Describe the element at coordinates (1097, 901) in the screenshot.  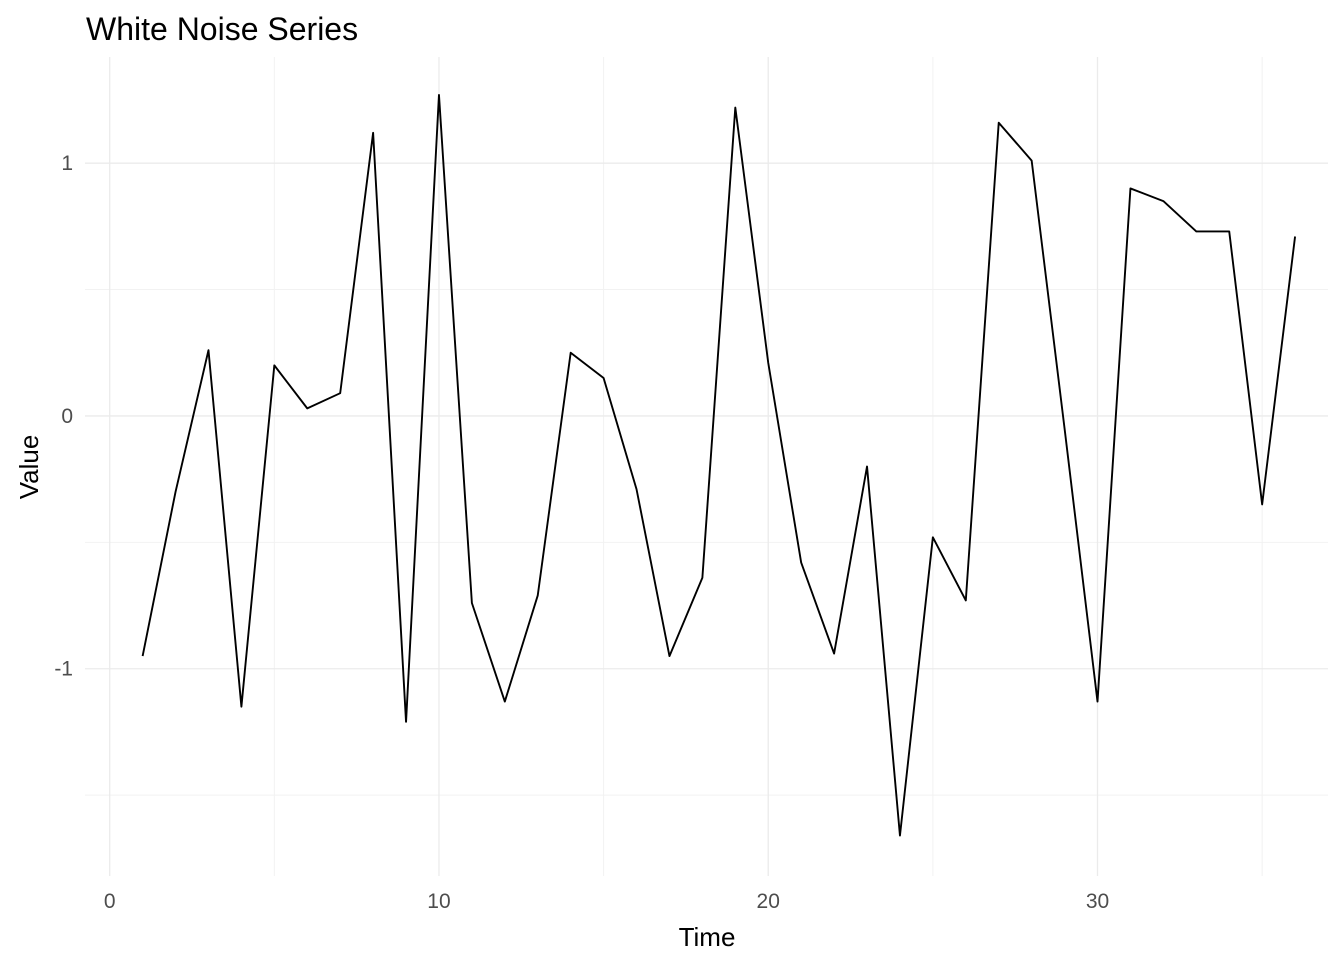
I see `x-tick-label: 30` at that location.